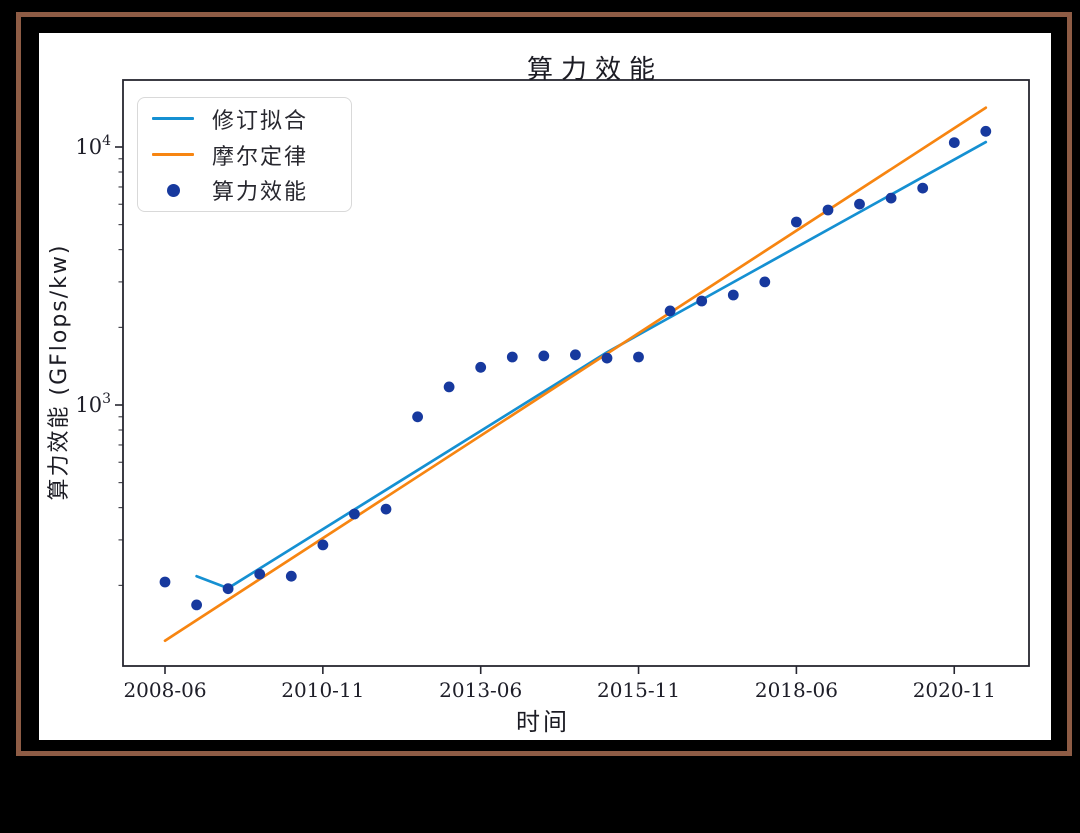 This screenshot has height=833, width=1080. I want to click on legend-line-sample-orange, so click(173, 154).